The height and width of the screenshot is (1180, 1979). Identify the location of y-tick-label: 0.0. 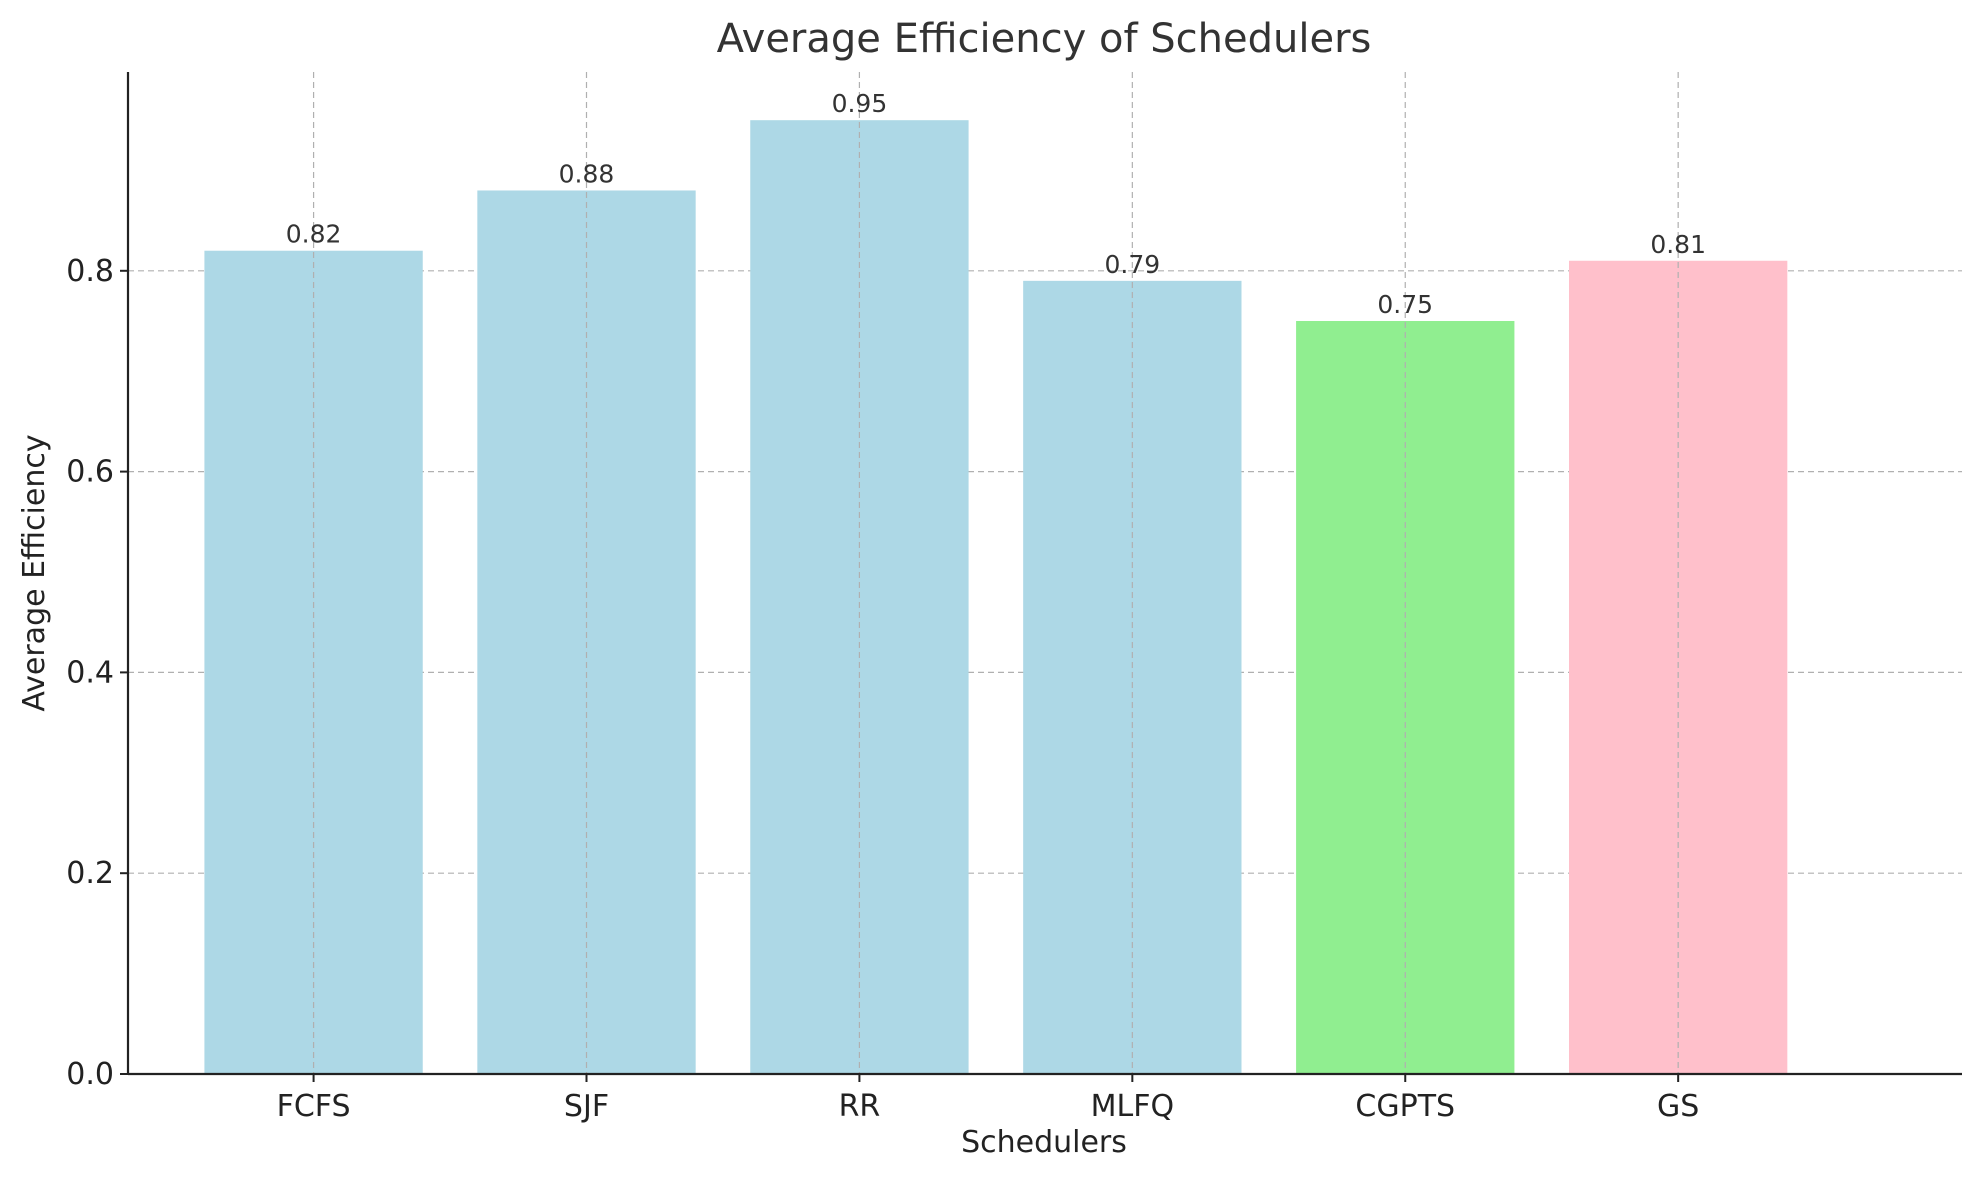
(90, 1074).